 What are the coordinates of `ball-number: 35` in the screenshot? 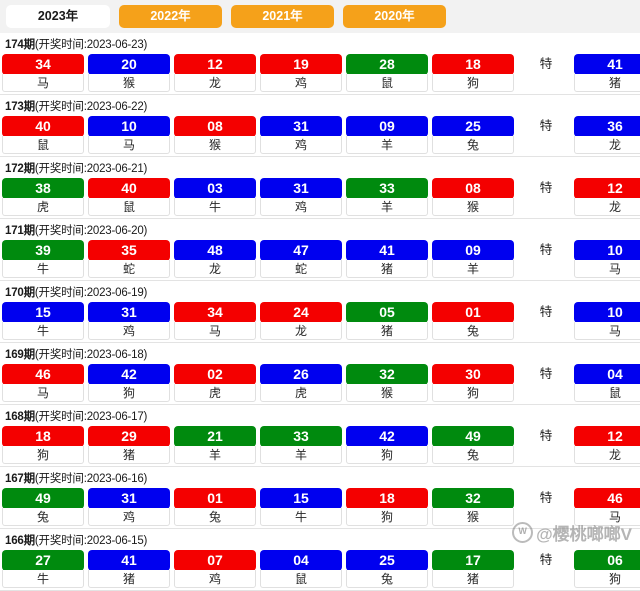 It's located at (129, 250).